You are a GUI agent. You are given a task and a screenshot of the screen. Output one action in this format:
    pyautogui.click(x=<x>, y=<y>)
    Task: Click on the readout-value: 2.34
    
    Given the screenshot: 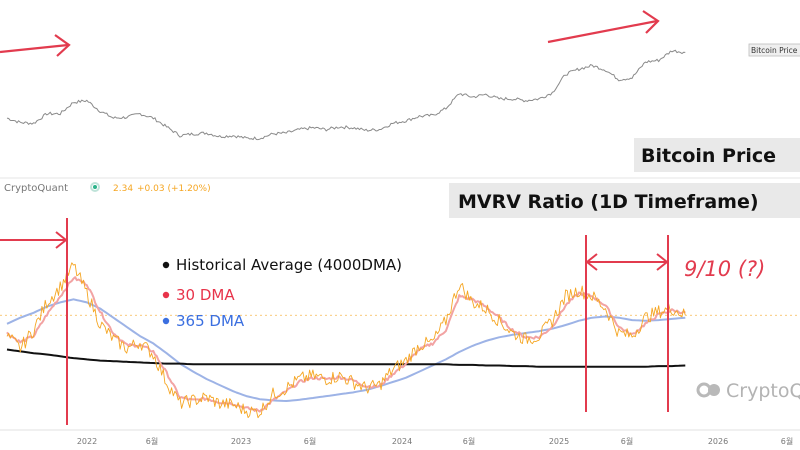 What is the action you would take?
    pyautogui.click(x=123, y=189)
    